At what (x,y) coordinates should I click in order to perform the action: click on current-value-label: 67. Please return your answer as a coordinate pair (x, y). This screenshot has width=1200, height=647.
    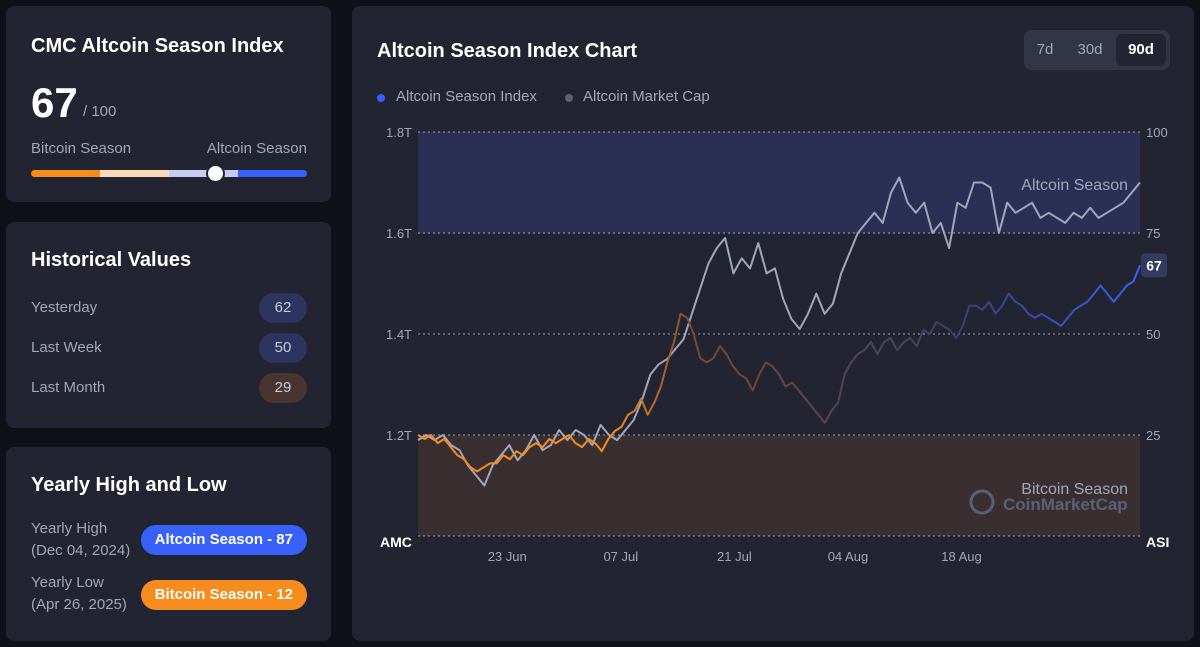
    Looking at the image, I should click on (1154, 265).